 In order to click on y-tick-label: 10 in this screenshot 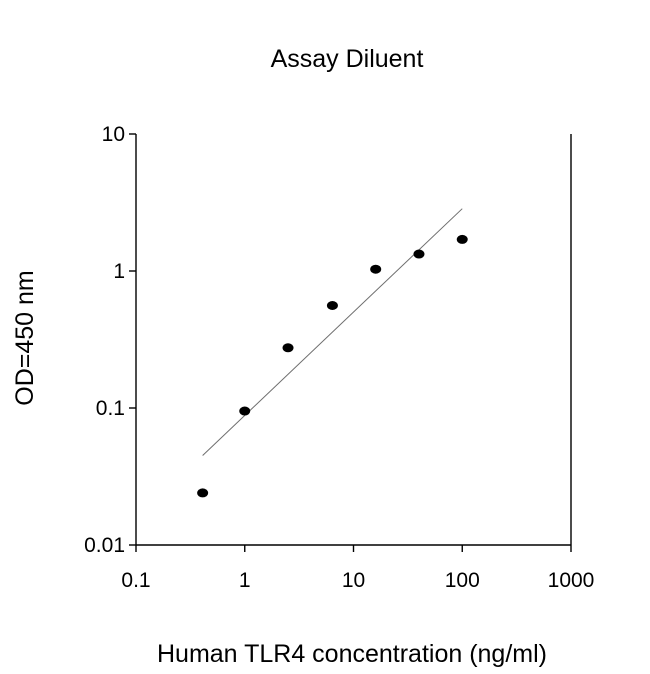, I will do `click(113, 134)`.